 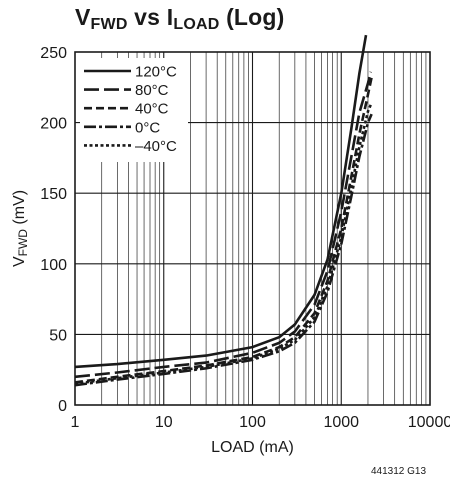 I want to click on x-tick-label: 1000, so click(x=341, y=422).